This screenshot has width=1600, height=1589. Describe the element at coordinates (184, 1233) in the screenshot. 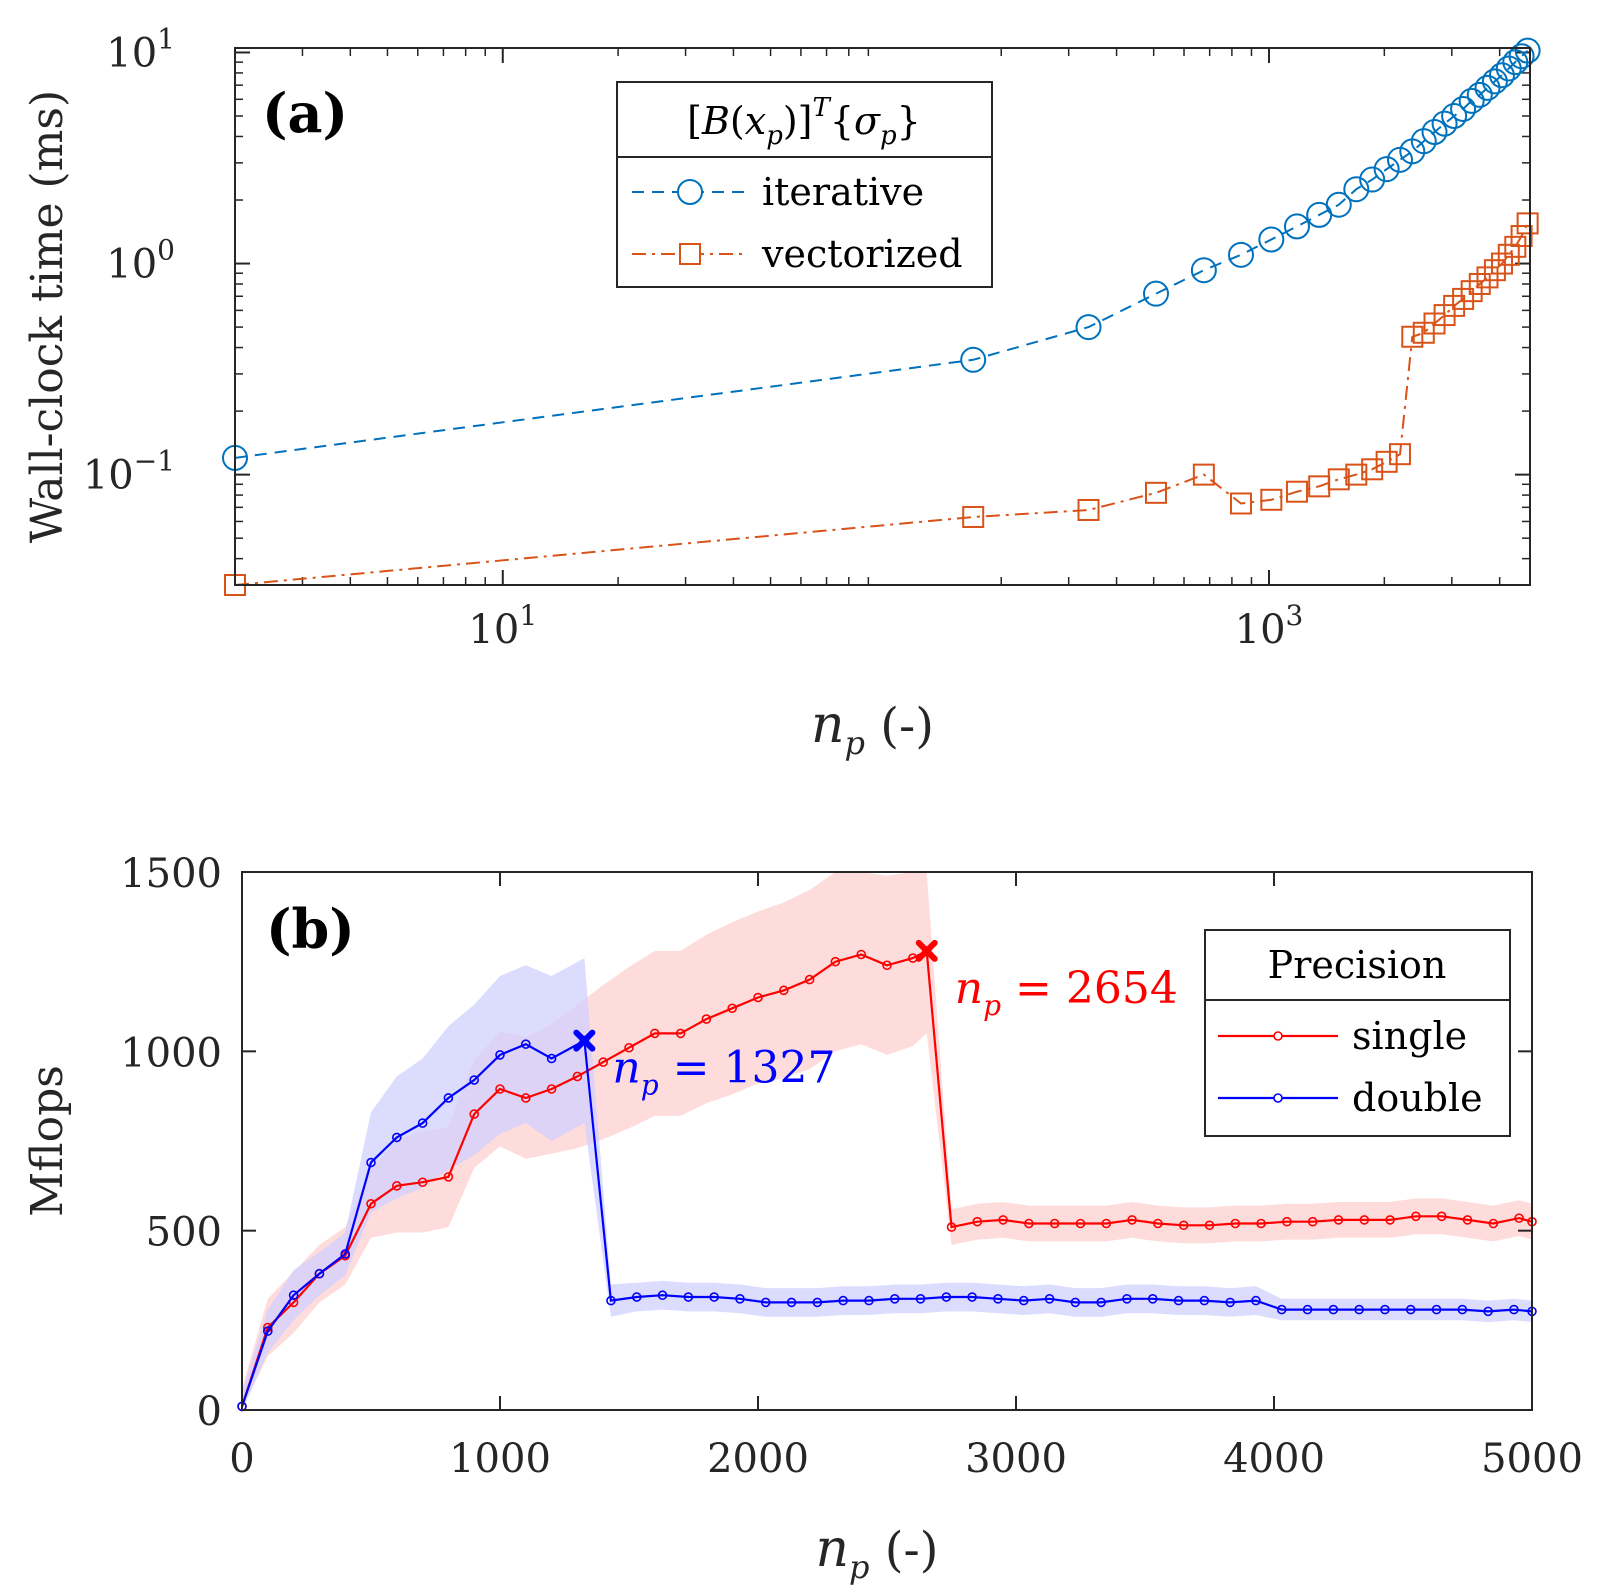

I see `y-tick-label: 500` at that location.